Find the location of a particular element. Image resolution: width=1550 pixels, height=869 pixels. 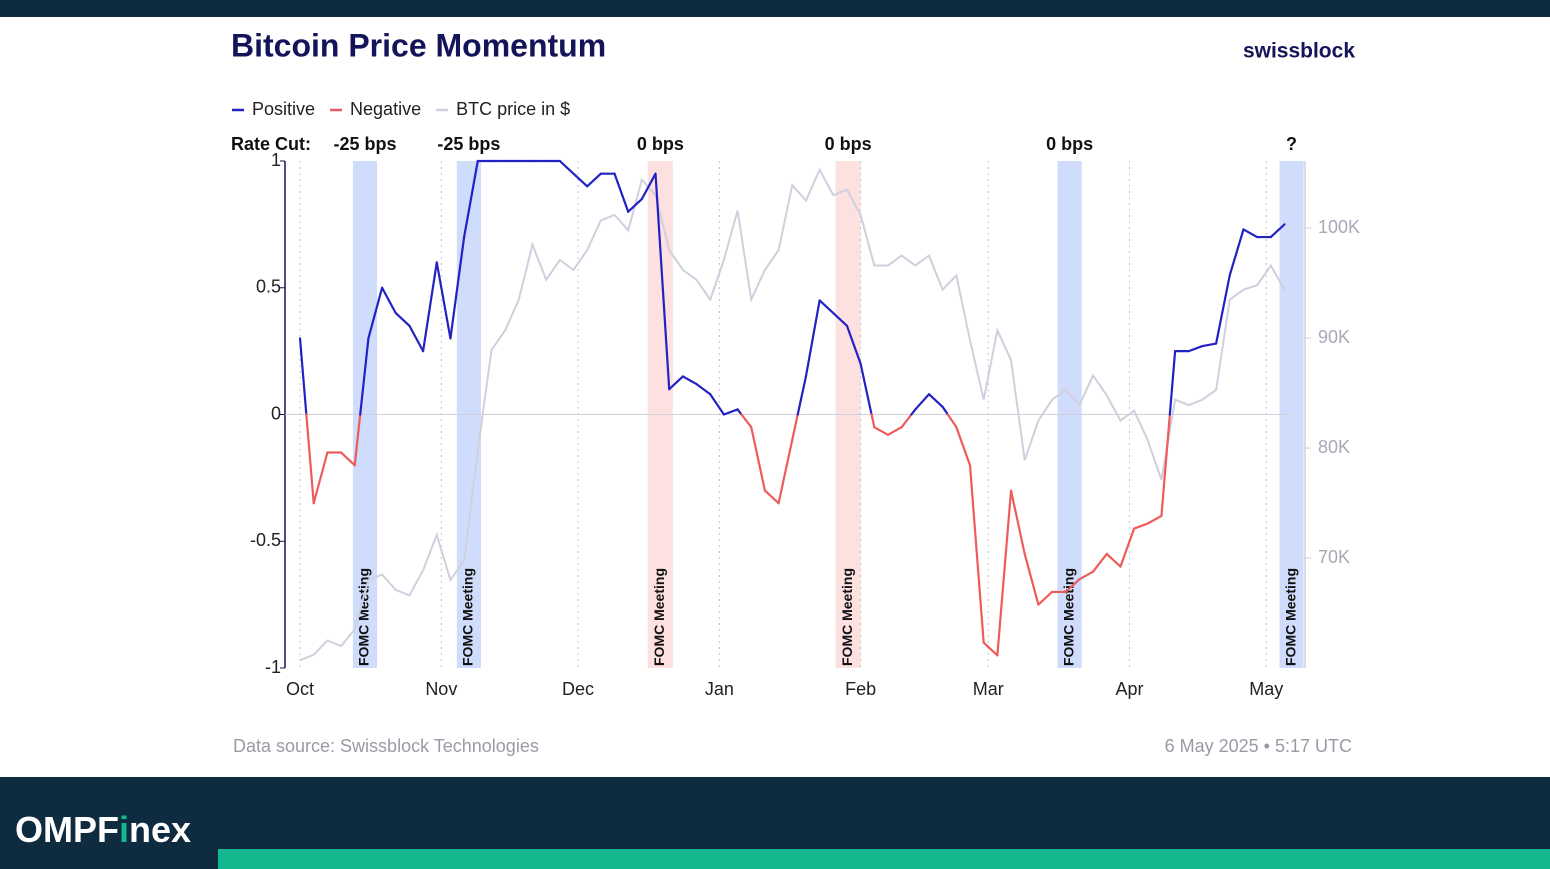

y2-tick-label: 70K is located at coordinates (1334, 557).